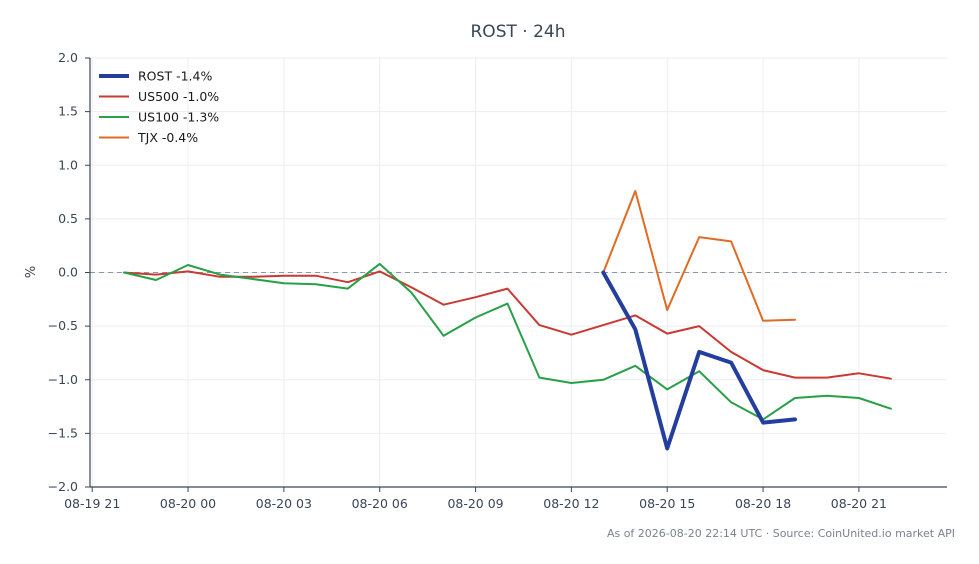  Describe the element at coordinates (178, 117) in the screenshot. I see `legend-label: US100 -1.3%` at that location.